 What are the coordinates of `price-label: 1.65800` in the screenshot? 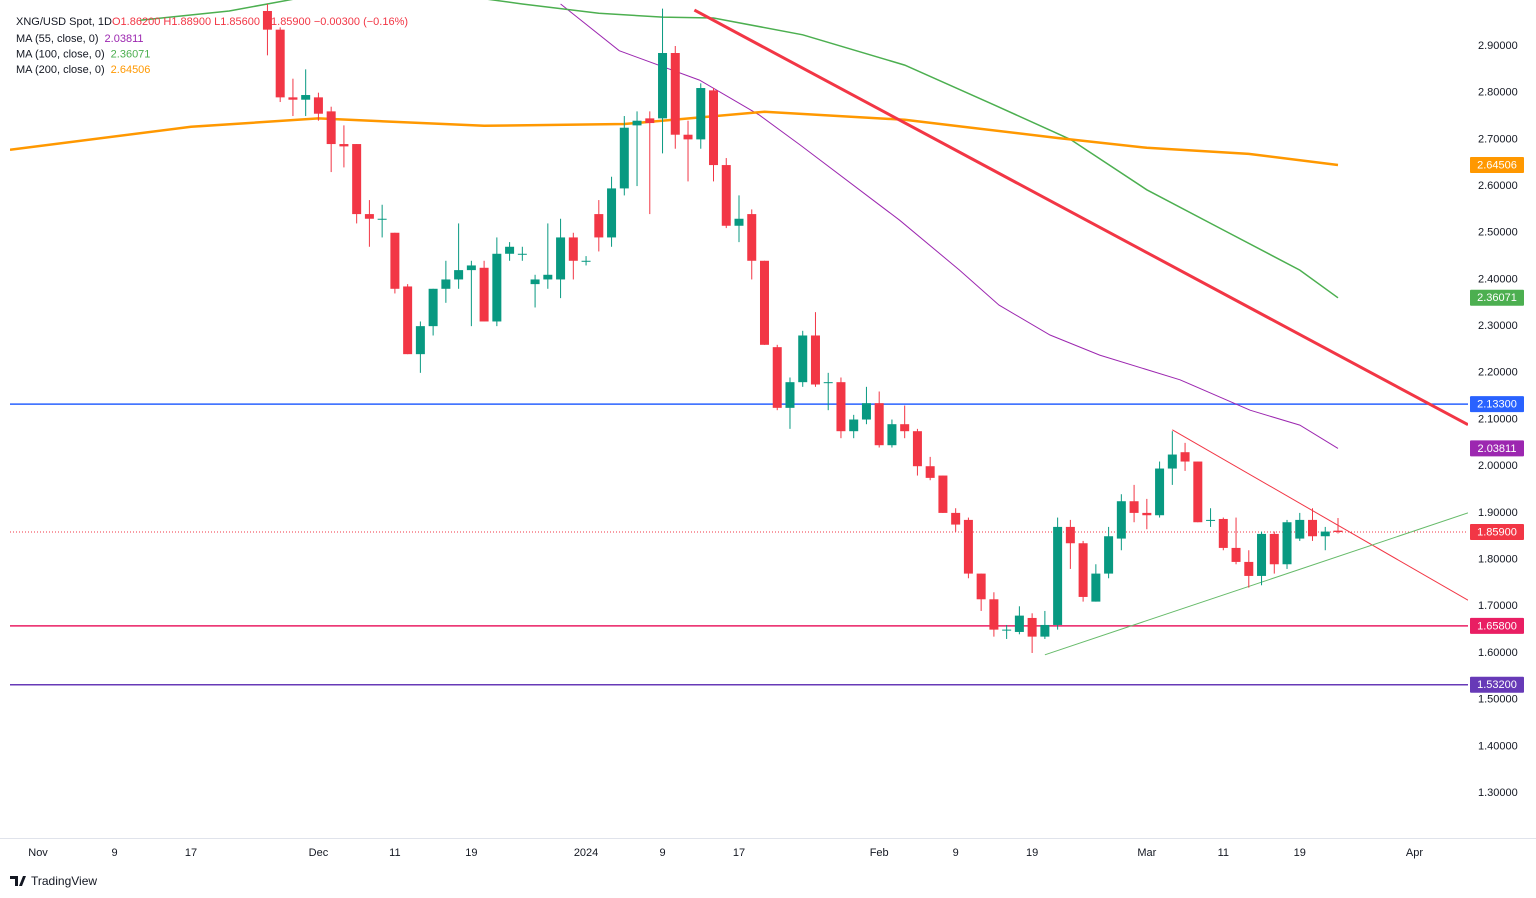 It's located at (1497, 626).